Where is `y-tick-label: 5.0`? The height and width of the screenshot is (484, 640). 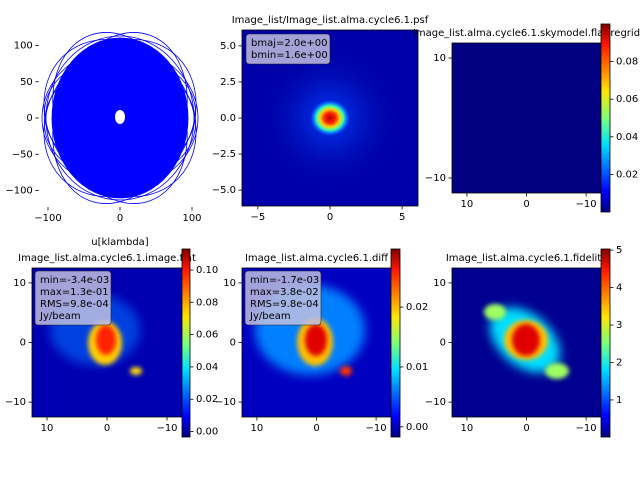
y-tick-label: 5.0 is located at coordinates (228, 46).